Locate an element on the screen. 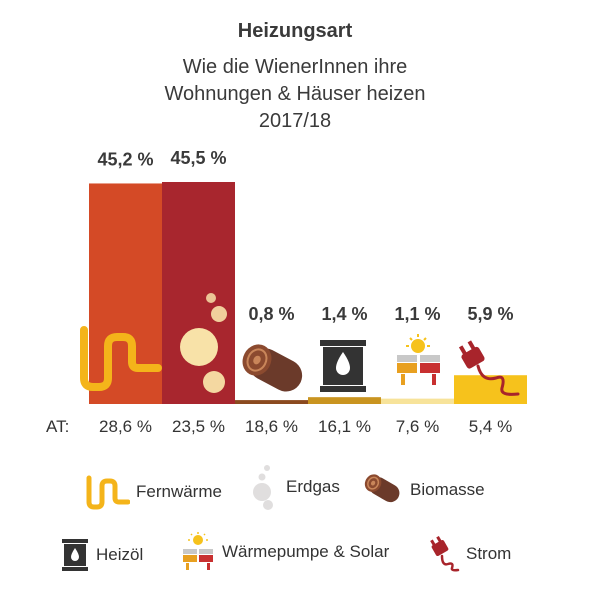  legend-item-waermepumpe-solar: Wärmepumpe & Solar is located at coordinates (284, 552).